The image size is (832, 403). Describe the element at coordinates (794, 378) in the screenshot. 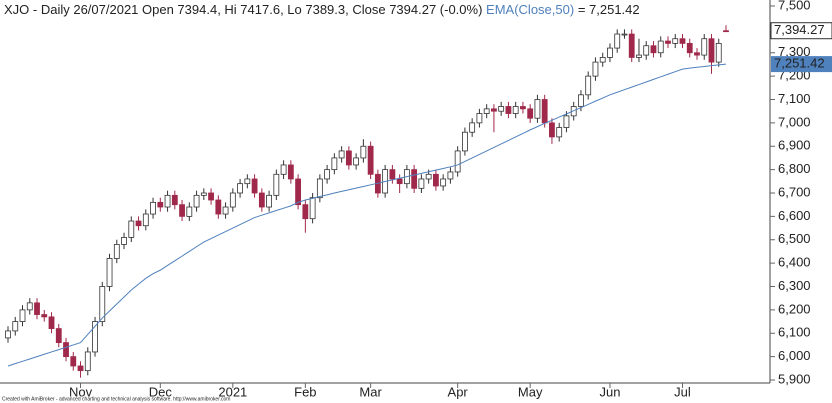

I see `y-tick-label: 5,900` at that location.